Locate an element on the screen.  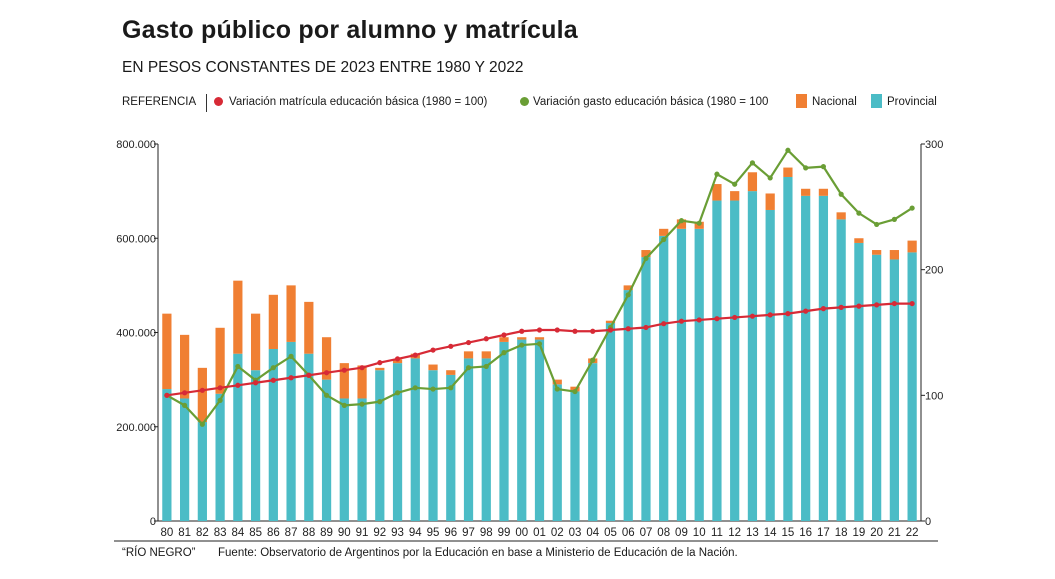
left-tick-label: 400.000 is located at coordinates (136, 334).